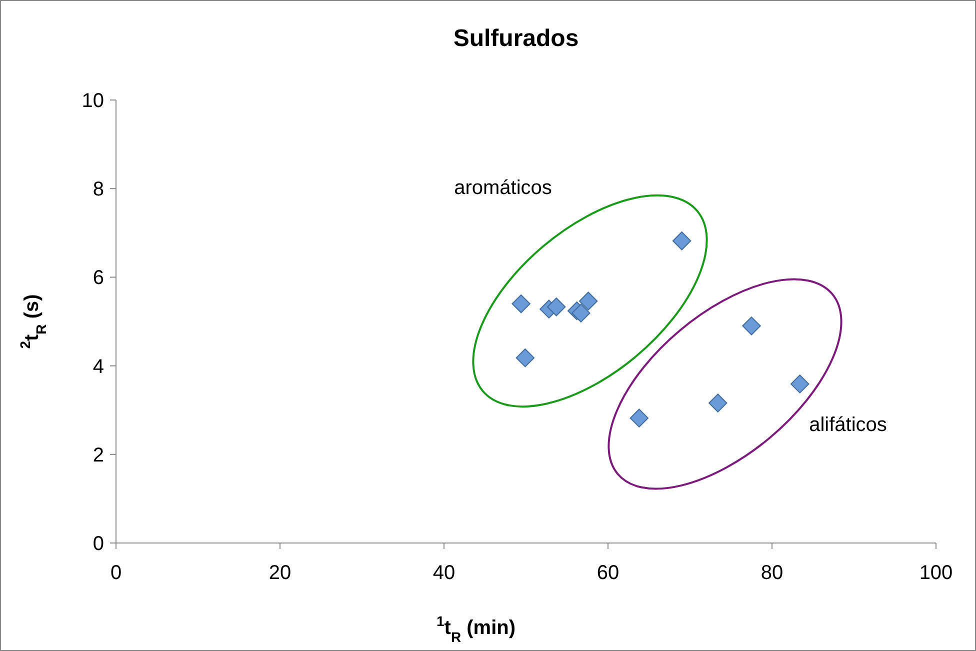  What do you see at coordinates (476, 629) in the screenshot?
I see `x-axis-title: $^{1}$t$_{R}$ (min)` at bounding box center [476, 629].